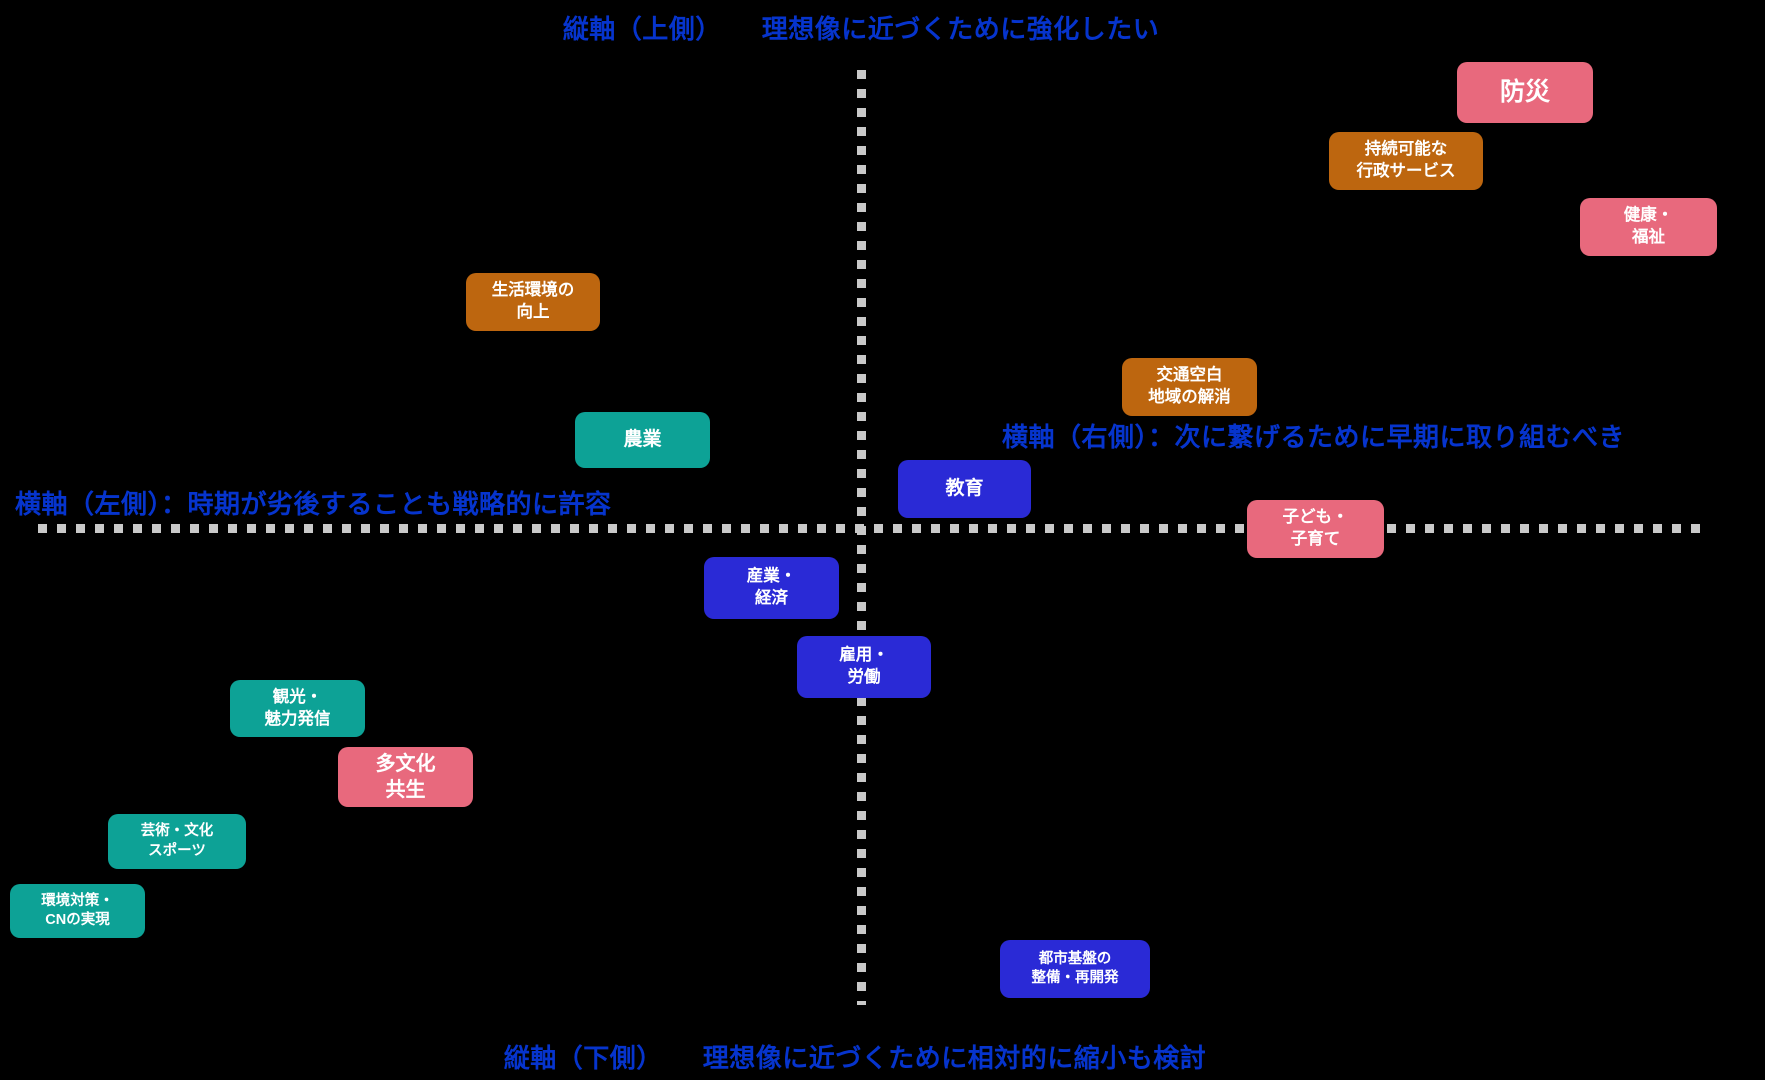 Image resolution: width=1765 pixels, height=1080 pixels. What do you see at coordinates (861, 29) in the screenshot?
I see `axis-label-top: 縦軸（上側） 理想像に近づくために強化したい` at bounding box center [861, 29].